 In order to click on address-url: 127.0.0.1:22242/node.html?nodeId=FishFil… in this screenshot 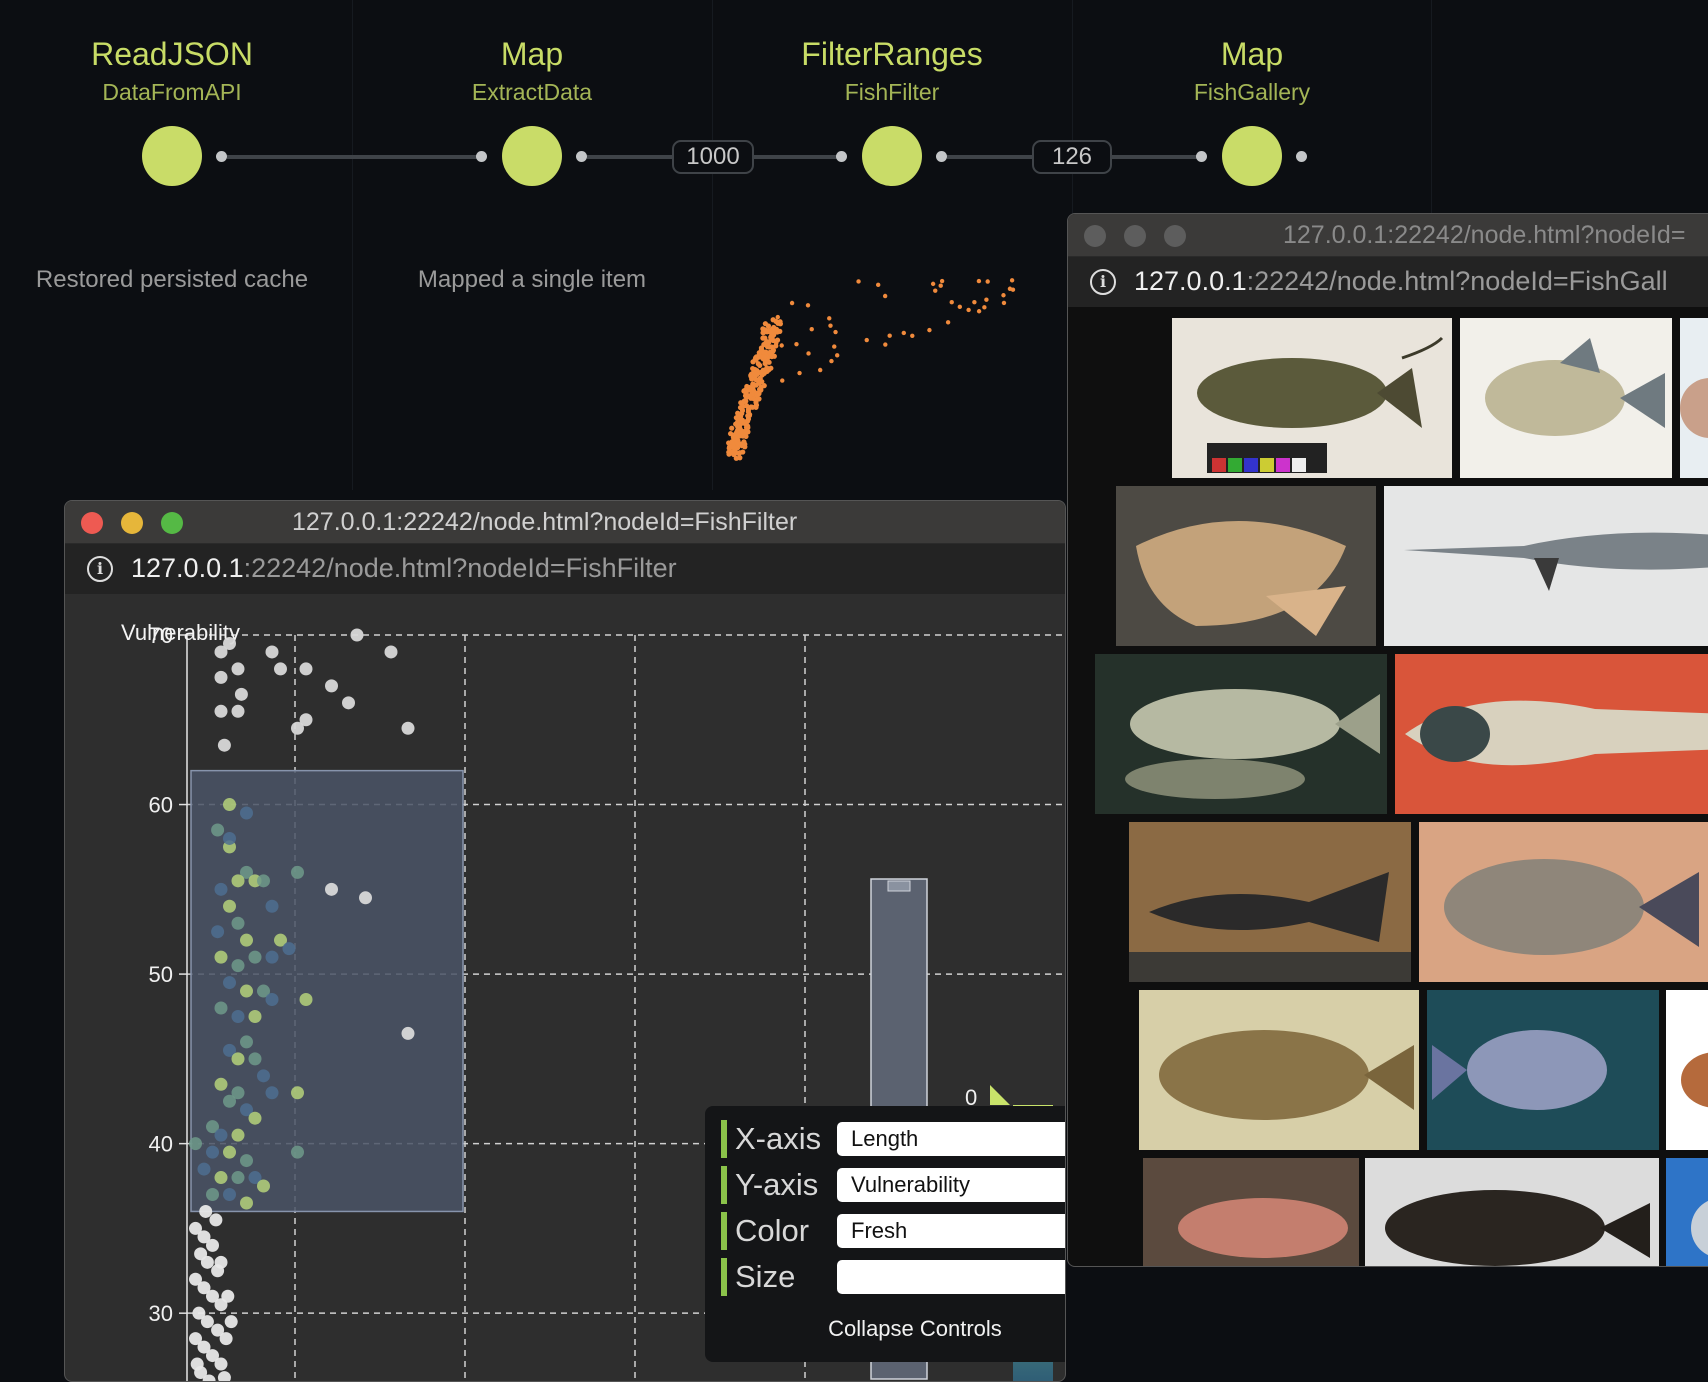, I will do `click(404, 568)`.